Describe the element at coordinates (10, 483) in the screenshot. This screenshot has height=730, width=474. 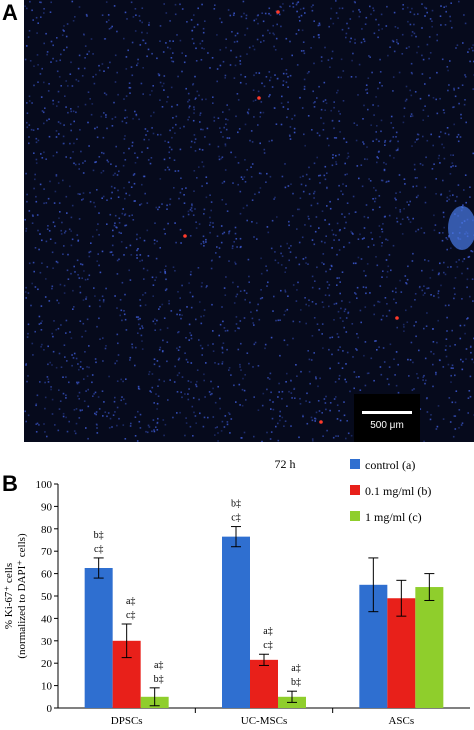
I see `panel-b-label: B` at that location.